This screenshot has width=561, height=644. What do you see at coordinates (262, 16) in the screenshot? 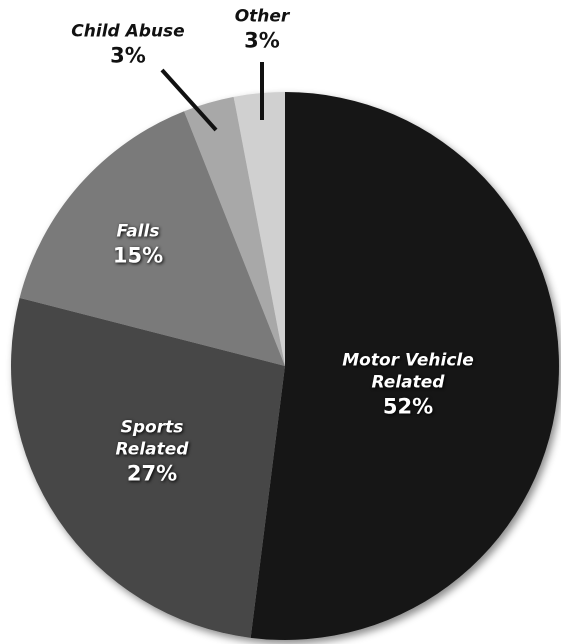
I see `category-label: Other` at bounding box center [262, 16].